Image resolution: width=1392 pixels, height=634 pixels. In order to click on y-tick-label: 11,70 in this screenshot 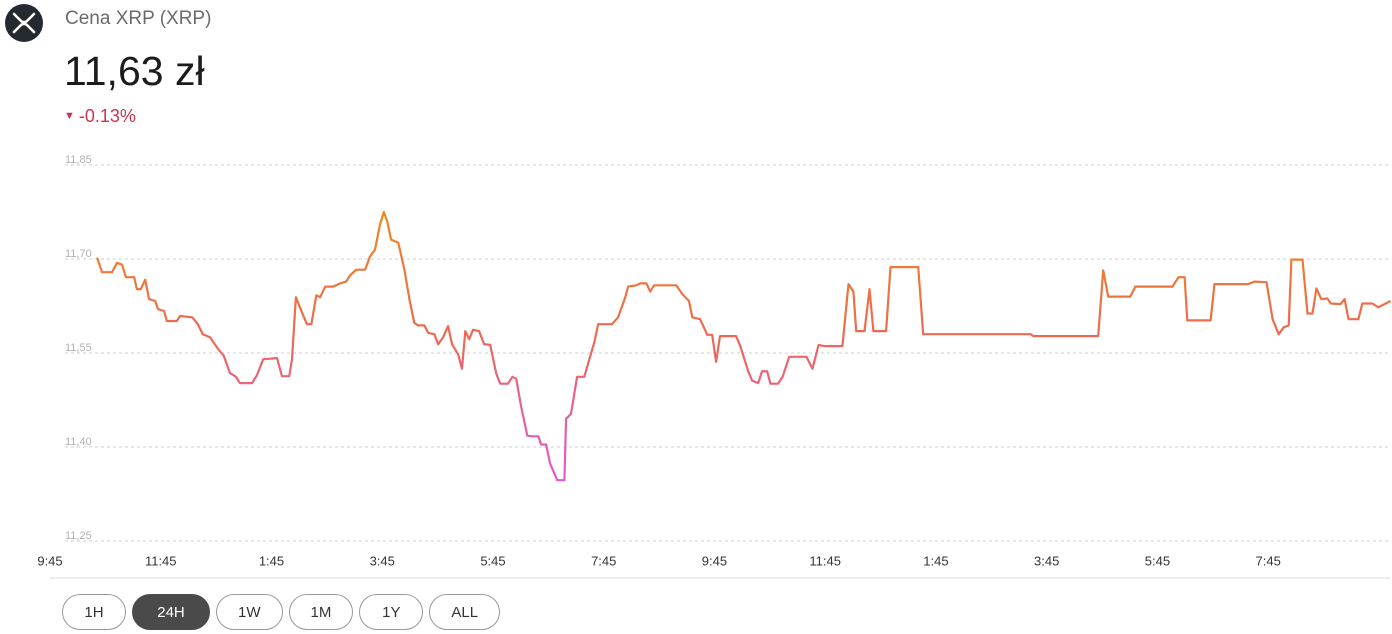, I will do `click(78, 254)`.